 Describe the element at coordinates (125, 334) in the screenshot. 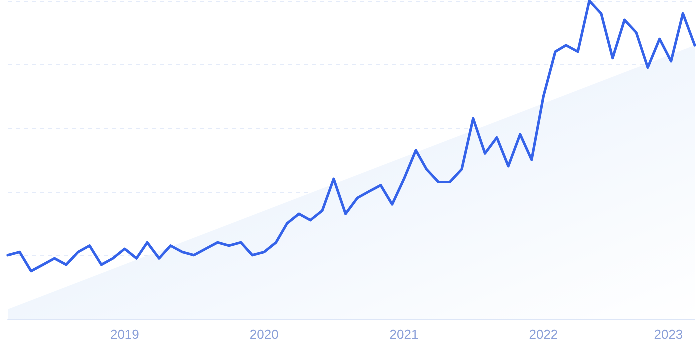

I see `x-tick-label: 2019` at that location.